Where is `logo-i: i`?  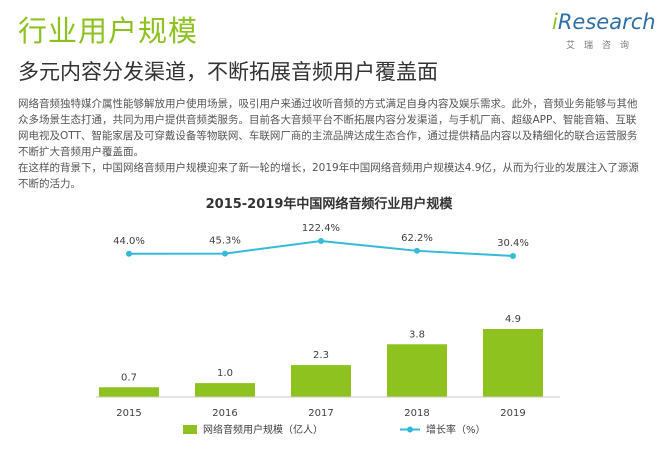
logo-i: i is located at coordinates (555, 22).